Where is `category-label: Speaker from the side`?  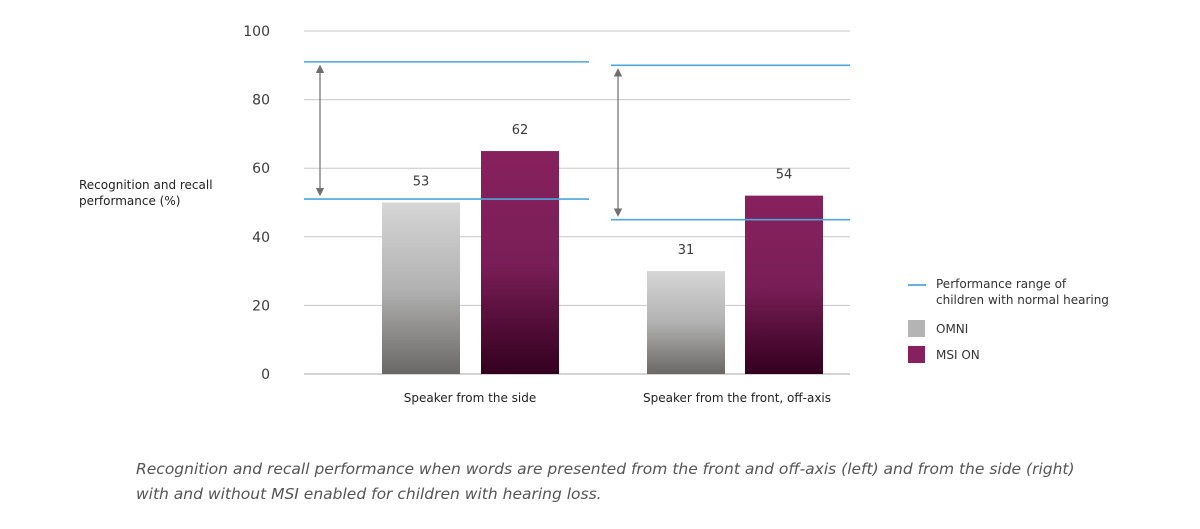
category-label: Speaker from the side is located at coordinates (470, 398).